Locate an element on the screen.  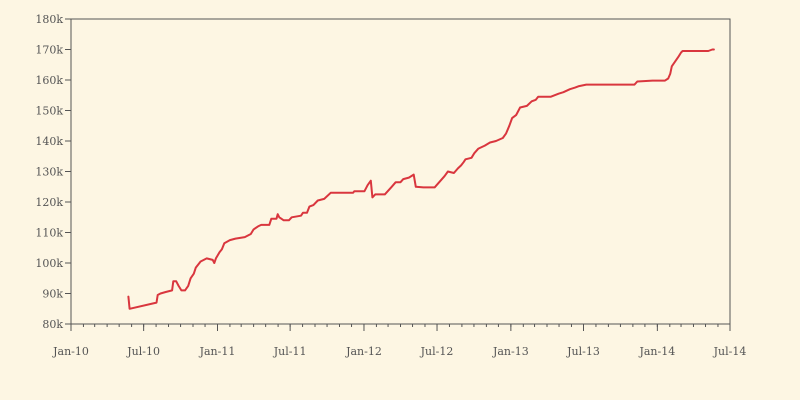
x-tick-label: Jan-11 is located at coordinates (217, 351).